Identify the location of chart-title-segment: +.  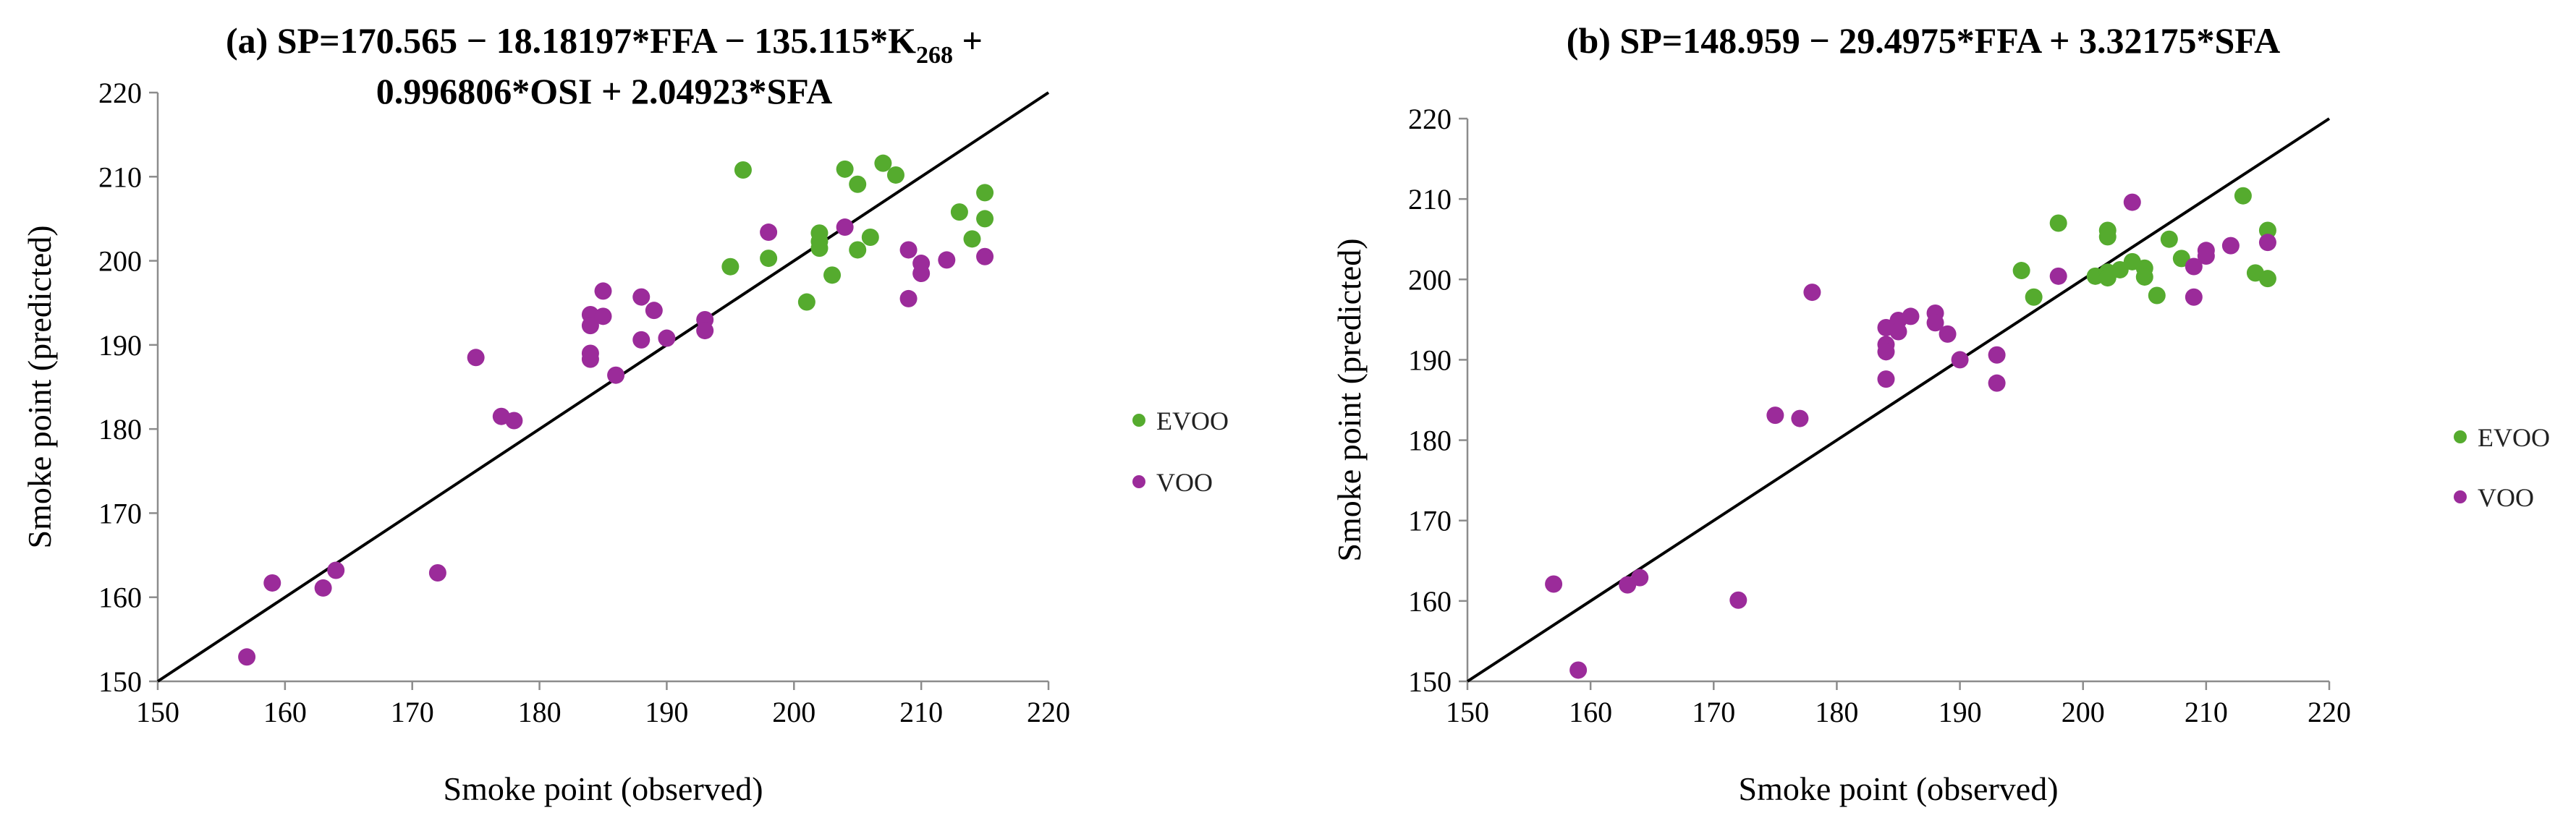
(968, 40).